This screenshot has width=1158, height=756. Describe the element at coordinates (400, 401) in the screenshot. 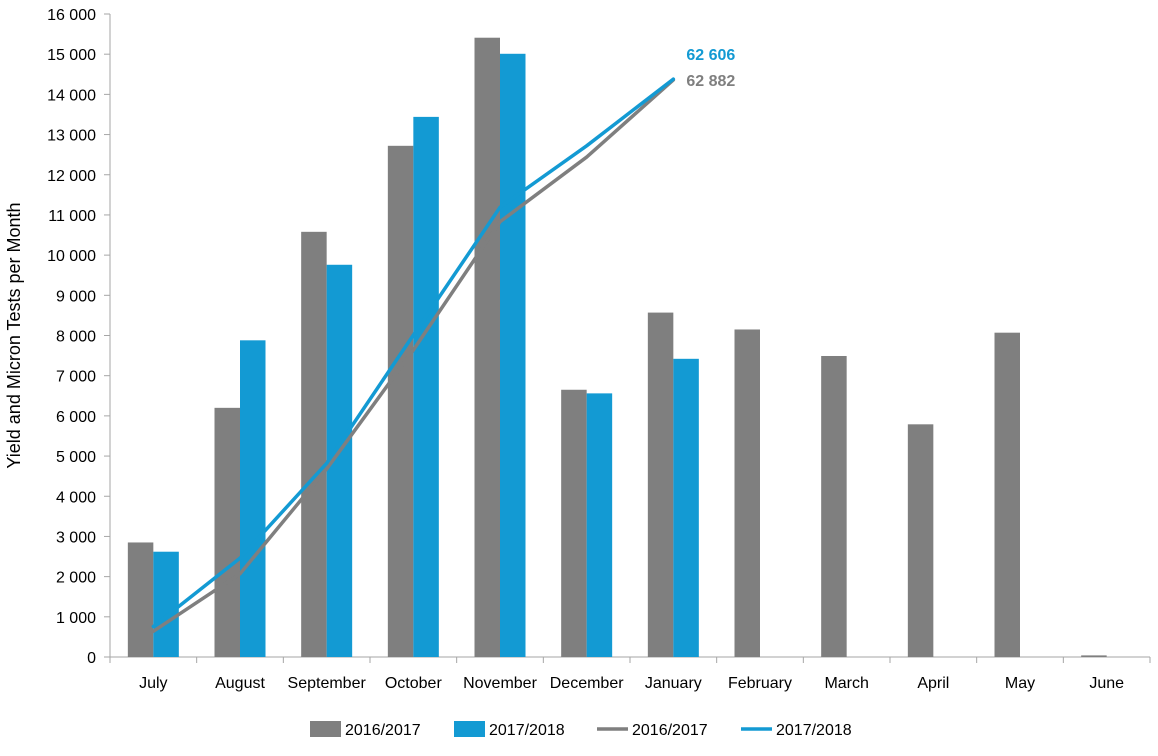

I see `bar-2016-2017-october` at that location.